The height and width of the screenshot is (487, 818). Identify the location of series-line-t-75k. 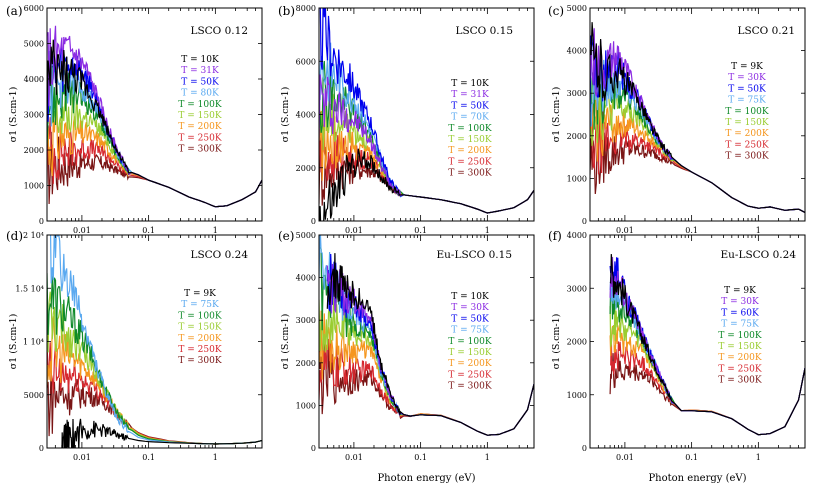
(155, 340).